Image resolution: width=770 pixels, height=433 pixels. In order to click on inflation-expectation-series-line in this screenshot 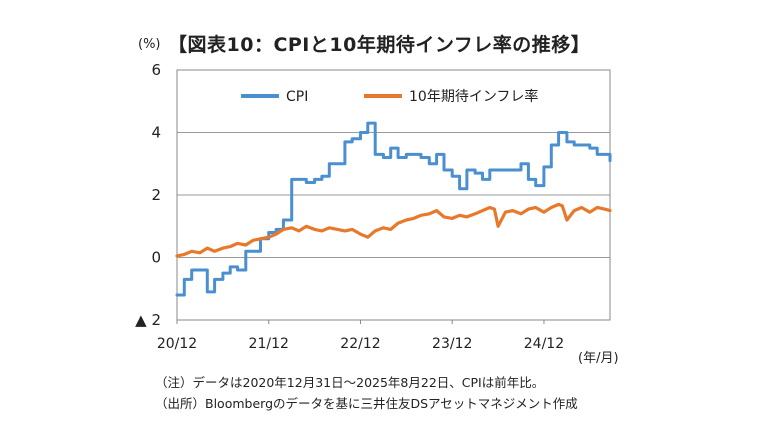, I will do `click(393, 230)`.